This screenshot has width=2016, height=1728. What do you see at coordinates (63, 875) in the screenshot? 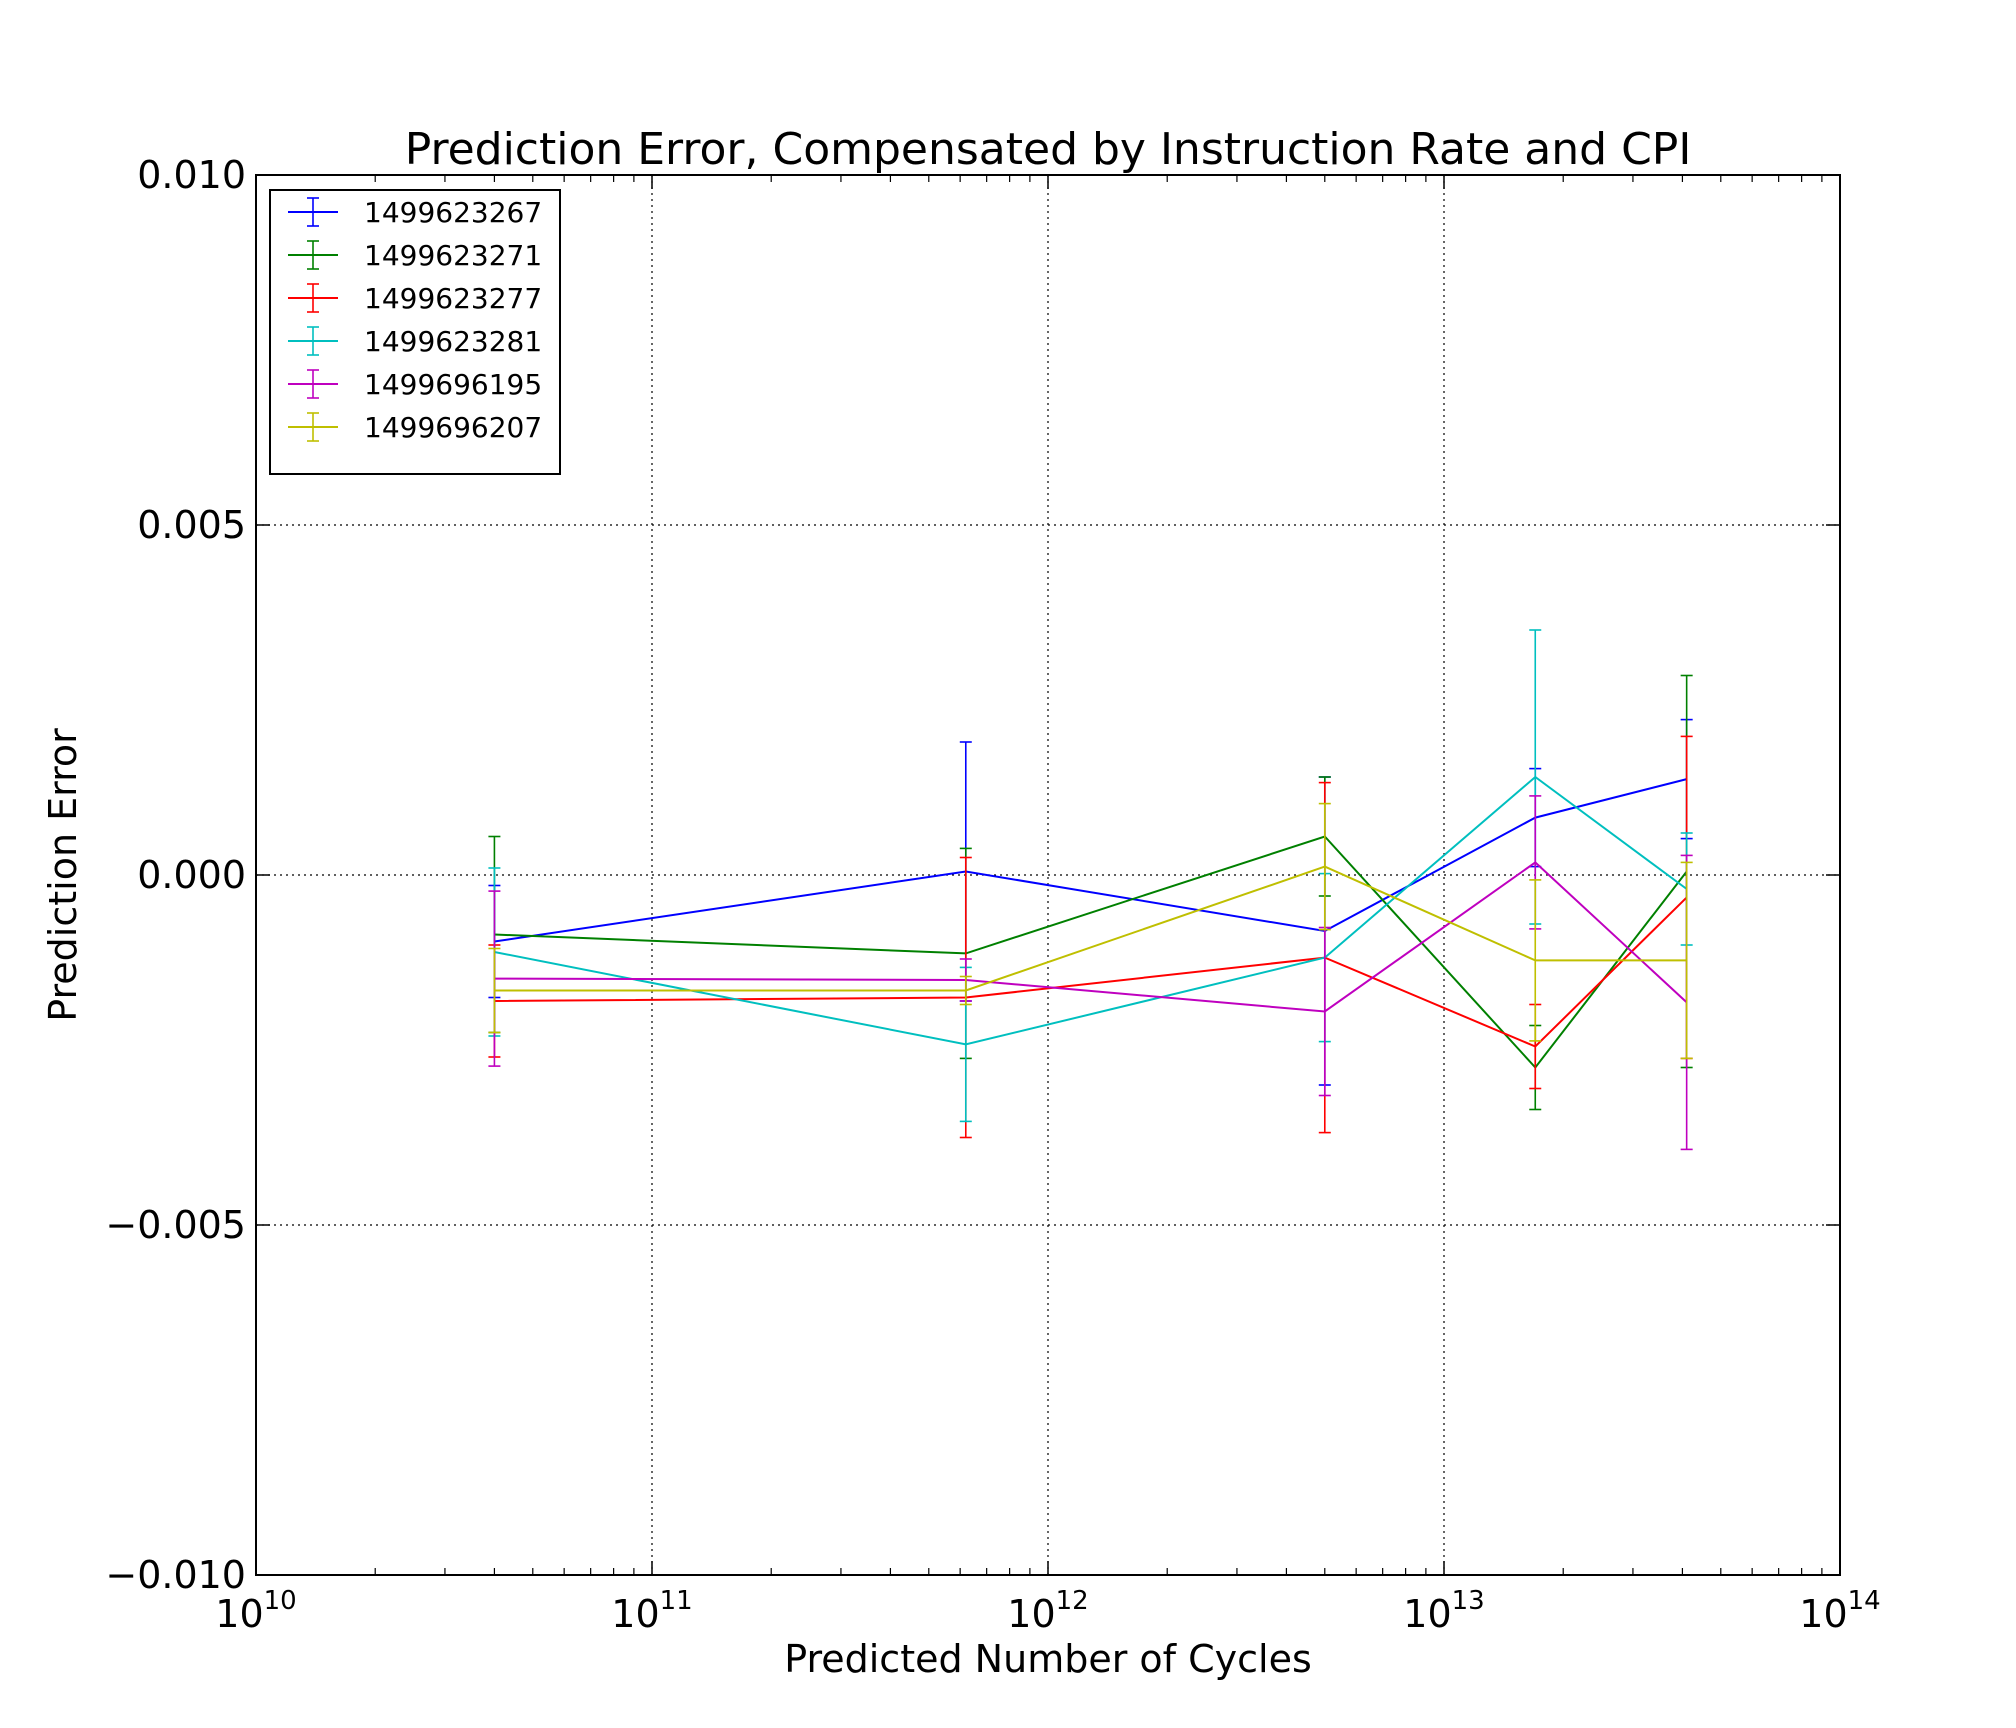
I see `y-axis-label: Prediction Error` at bounding box center [63, 875].